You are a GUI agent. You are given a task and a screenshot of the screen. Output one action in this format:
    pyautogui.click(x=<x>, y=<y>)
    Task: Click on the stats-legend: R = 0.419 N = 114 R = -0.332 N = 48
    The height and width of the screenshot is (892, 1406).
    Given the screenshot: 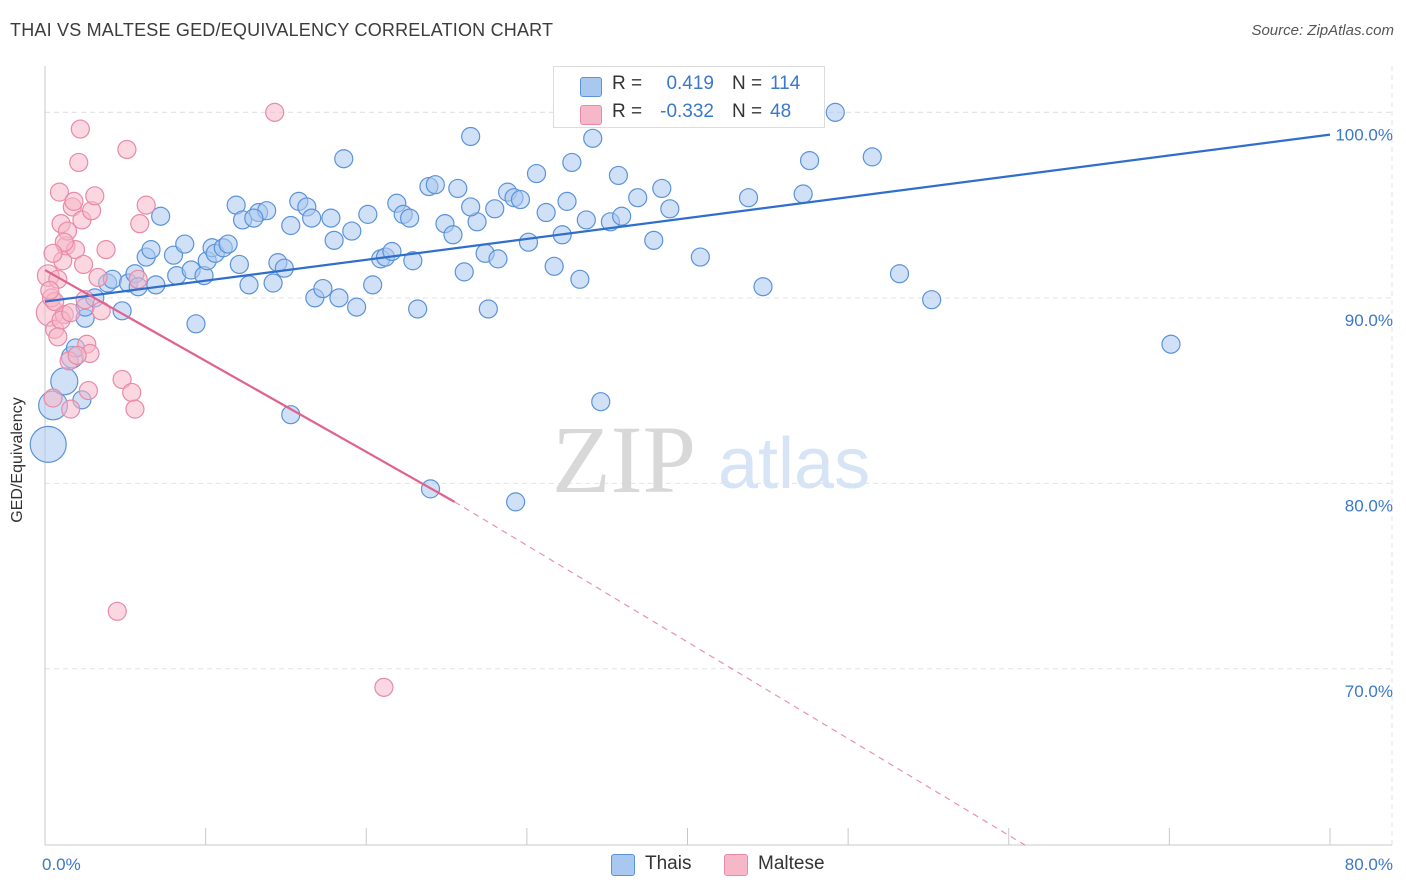 What is the action you would take?
    pyautogui.click(x=689, y=97)
    